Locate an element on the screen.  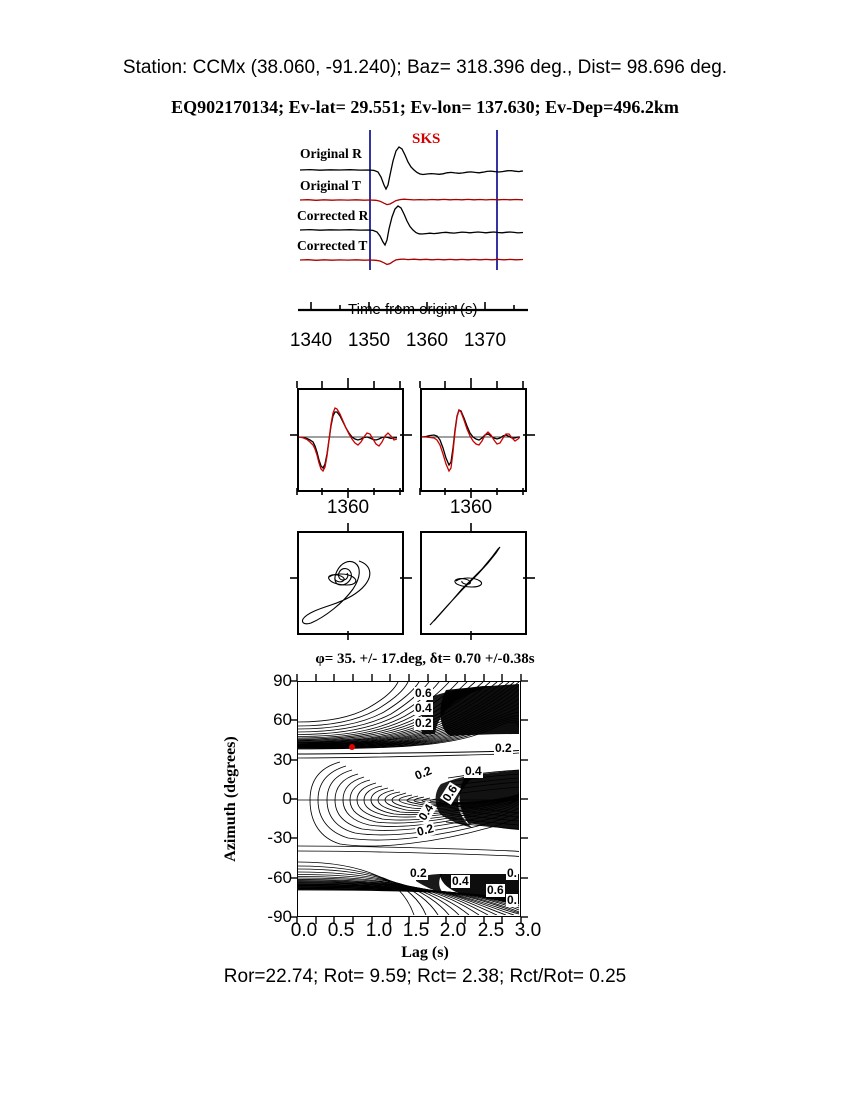
contour-label-bot-edge-a: 0. is located at coordinates (512, 873).